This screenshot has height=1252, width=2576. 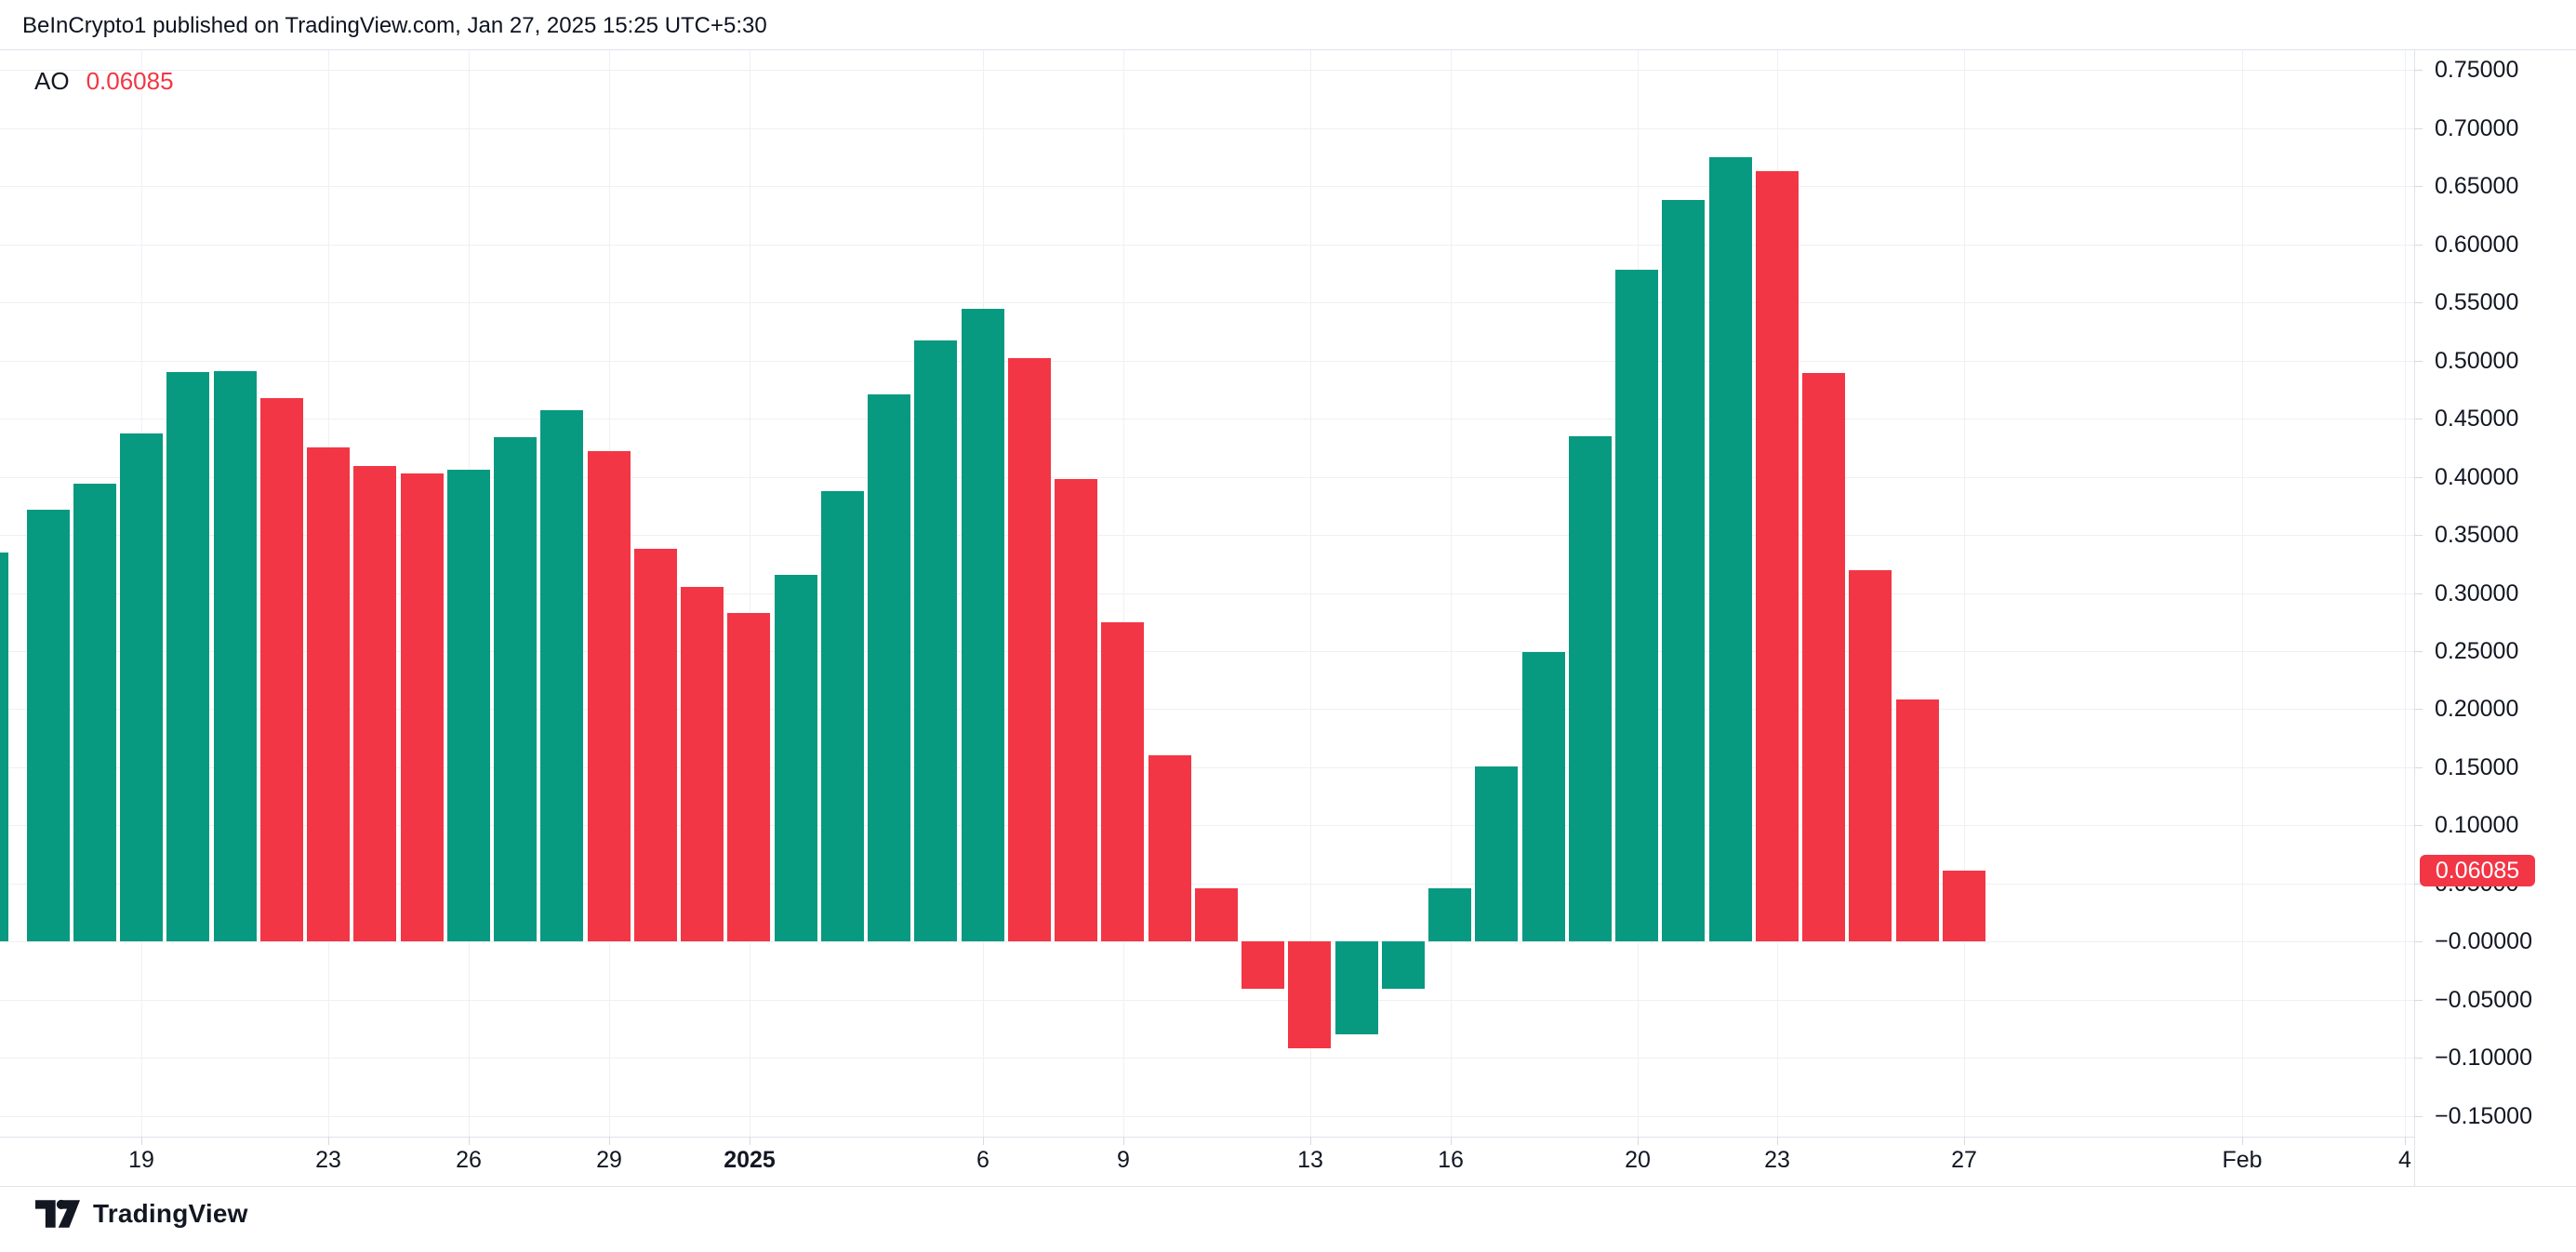 What do you see at coordinates (2414, 618) in the screenshot?
I see `price-scale-border` at bounding box center [2414, 618].